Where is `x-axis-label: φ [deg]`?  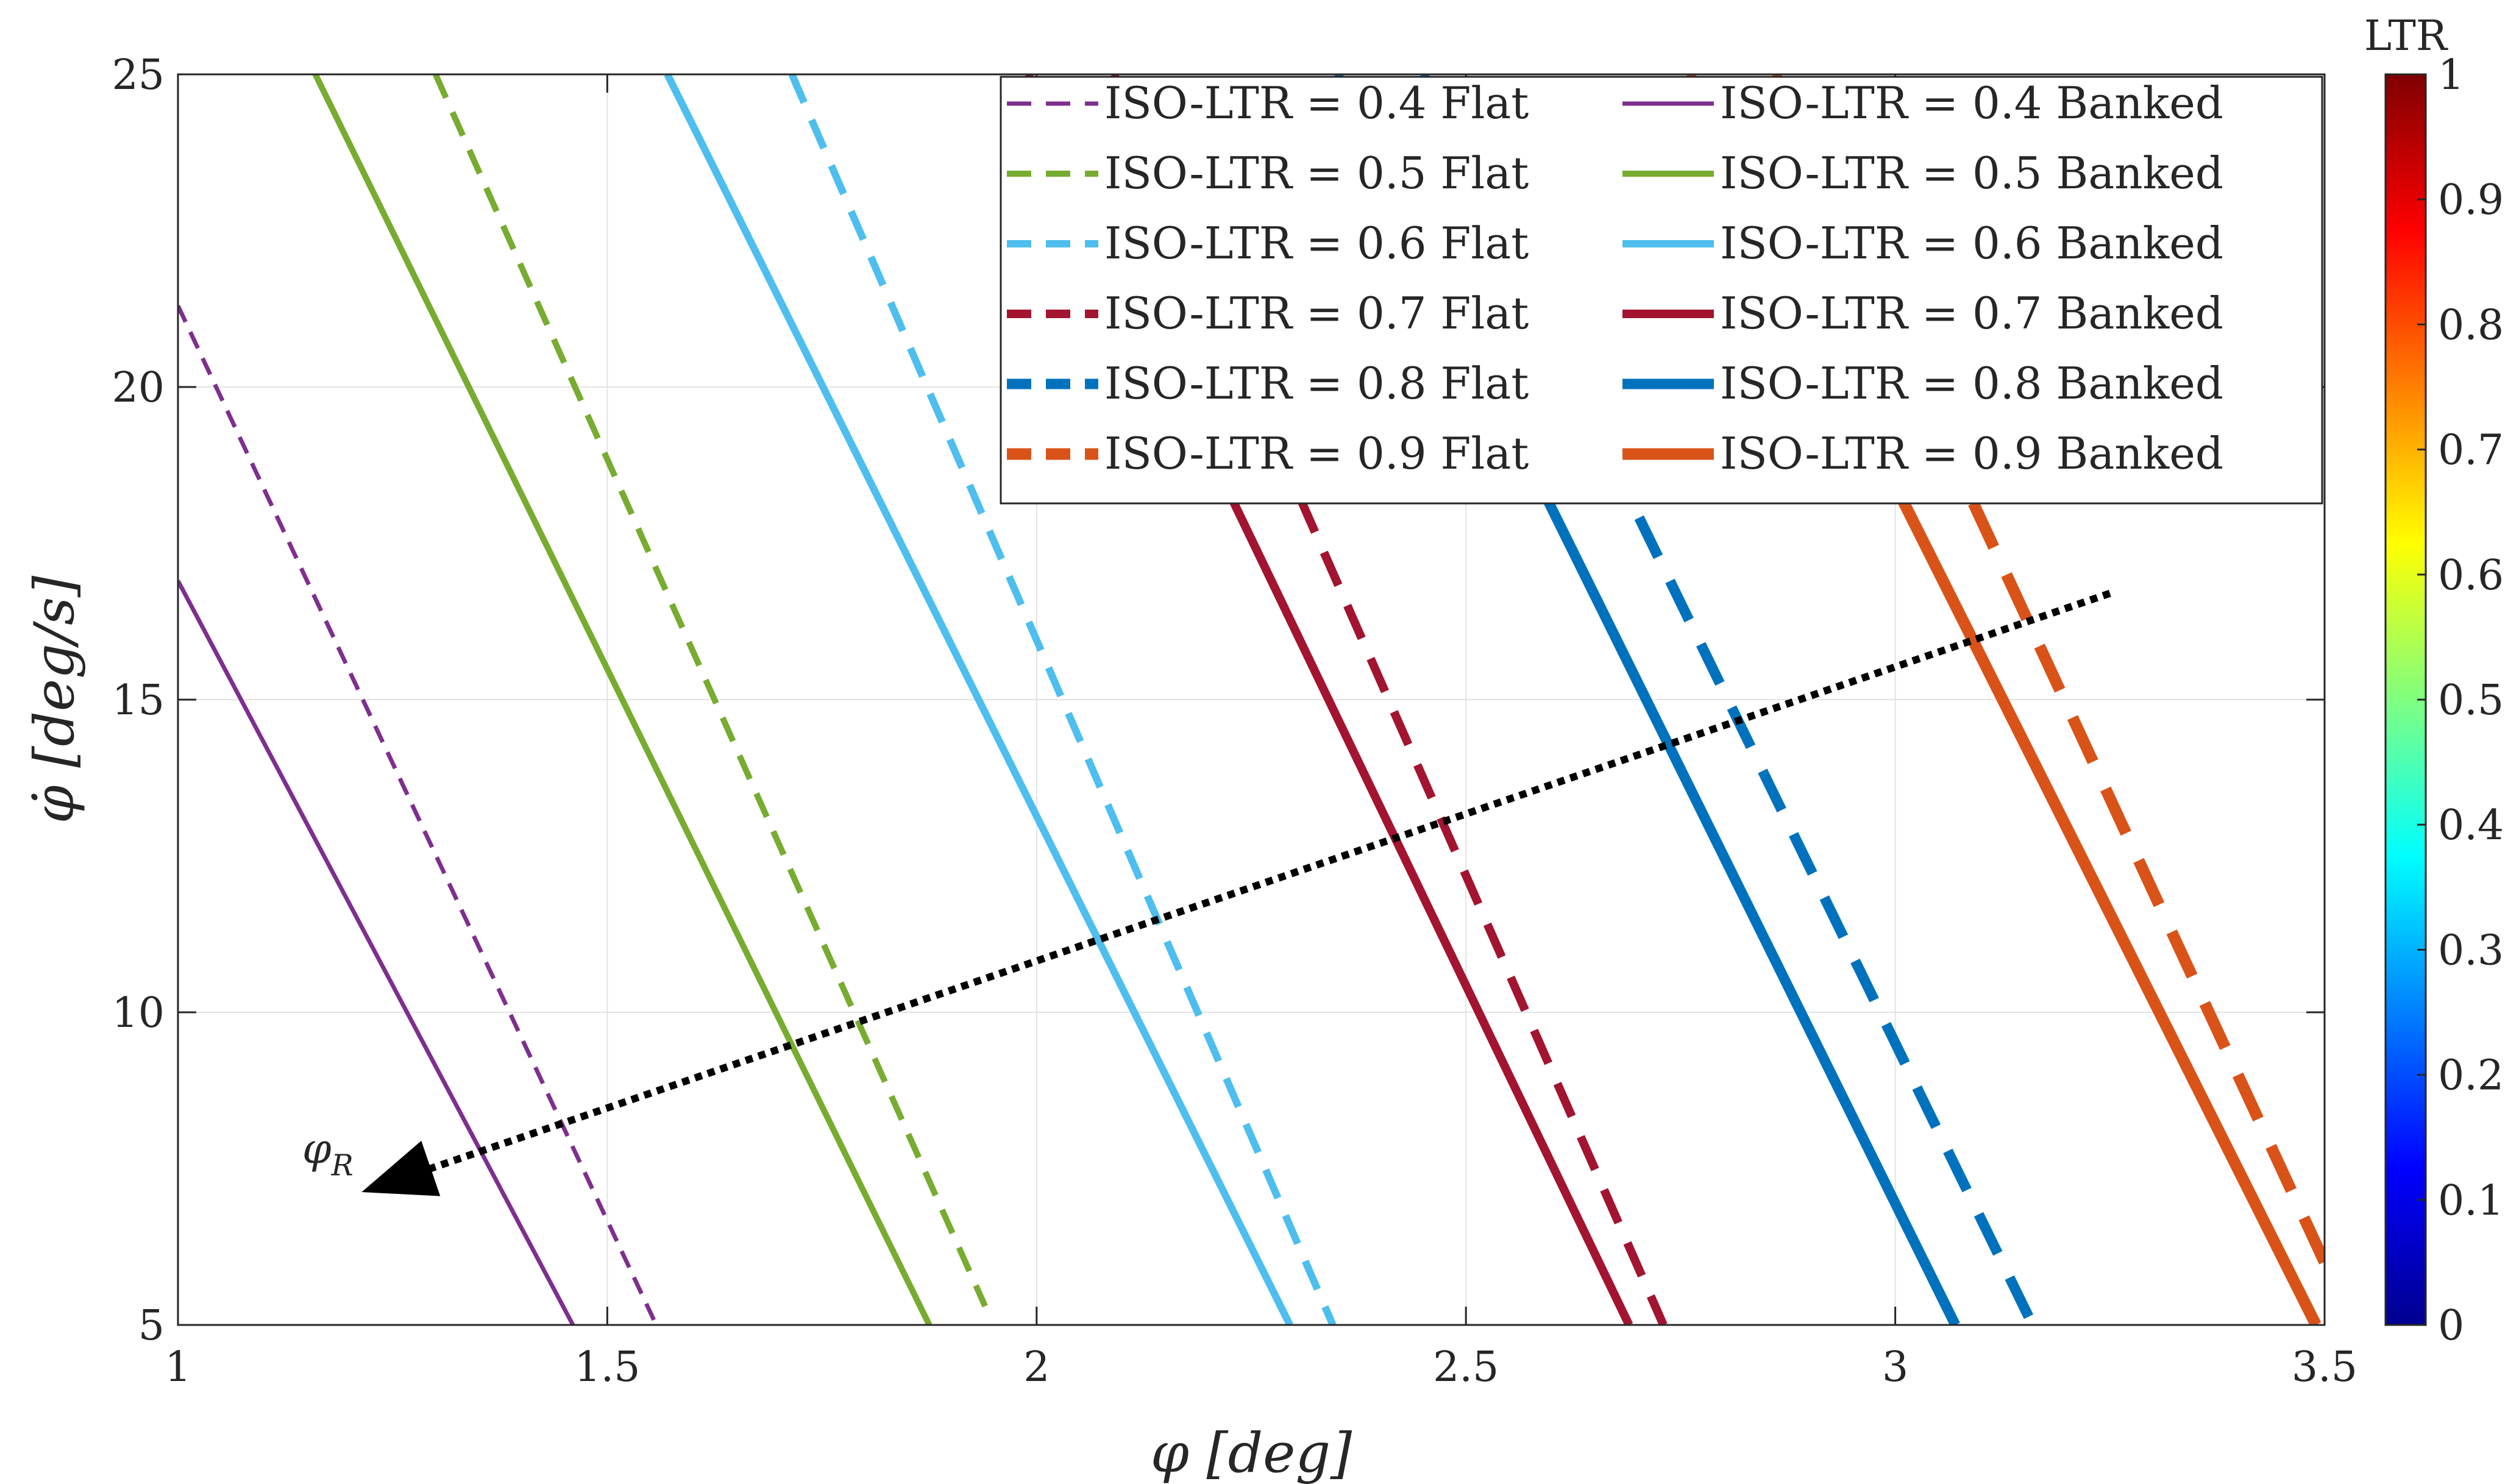 x-axis-label: φ [deg] is located at coordinates (1251, 1452).